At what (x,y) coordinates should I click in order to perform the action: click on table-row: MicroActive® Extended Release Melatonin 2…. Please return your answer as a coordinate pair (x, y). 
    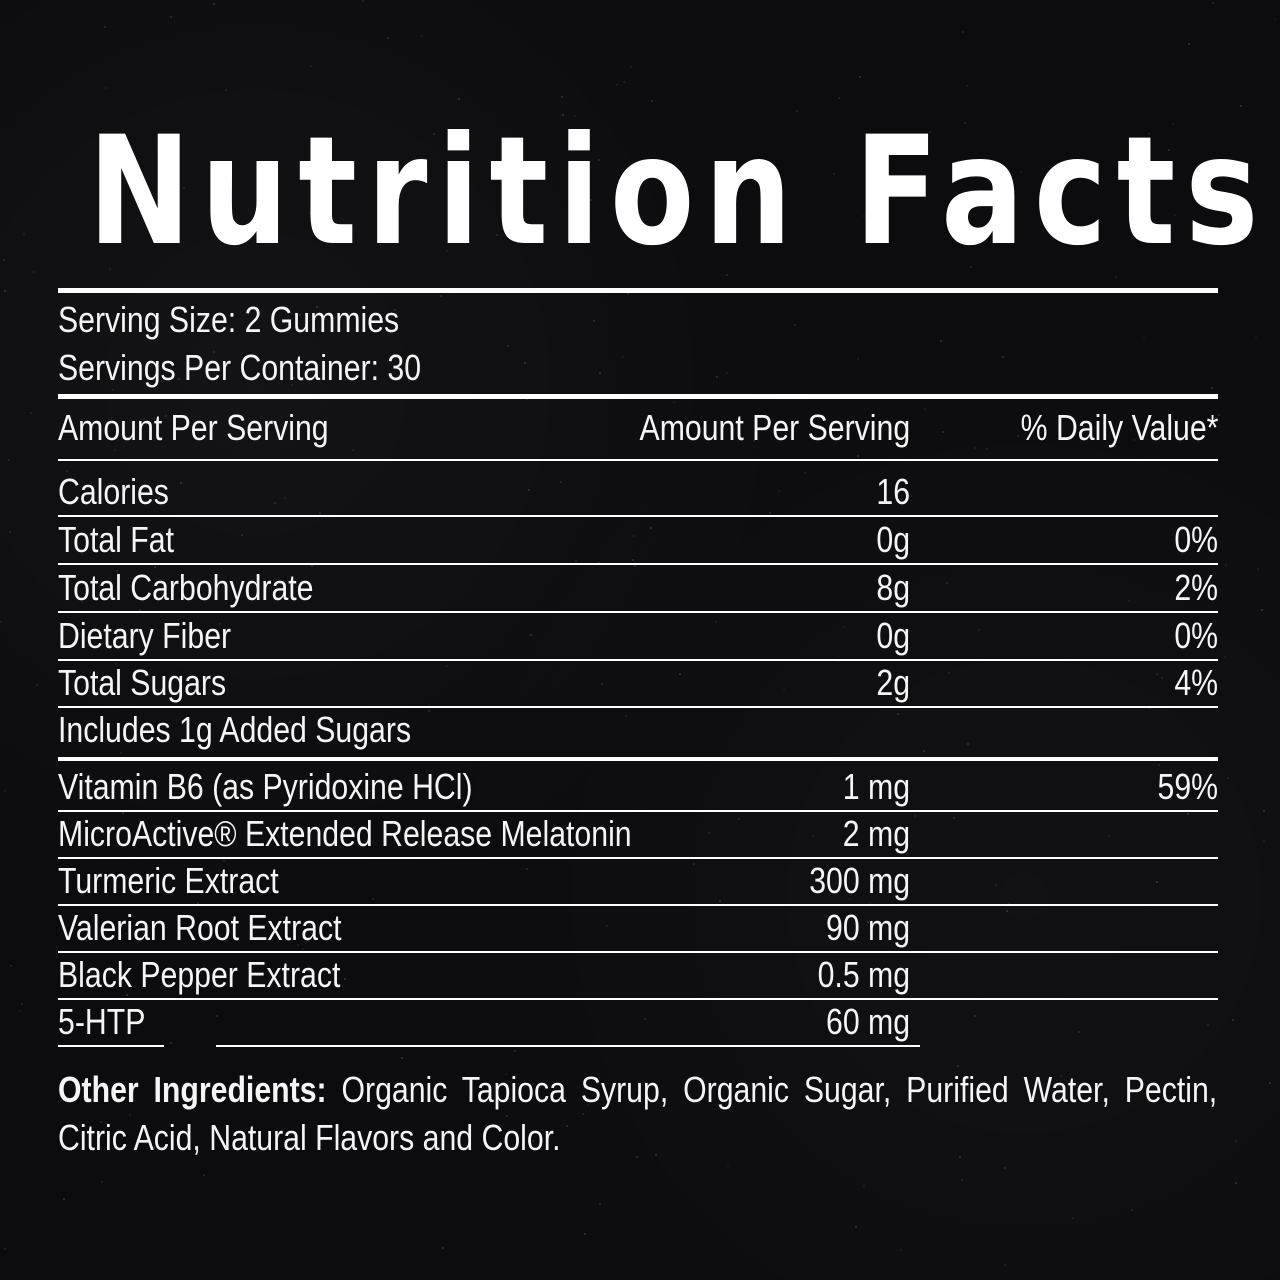
    Looking at the image, I should click on (638, 835).